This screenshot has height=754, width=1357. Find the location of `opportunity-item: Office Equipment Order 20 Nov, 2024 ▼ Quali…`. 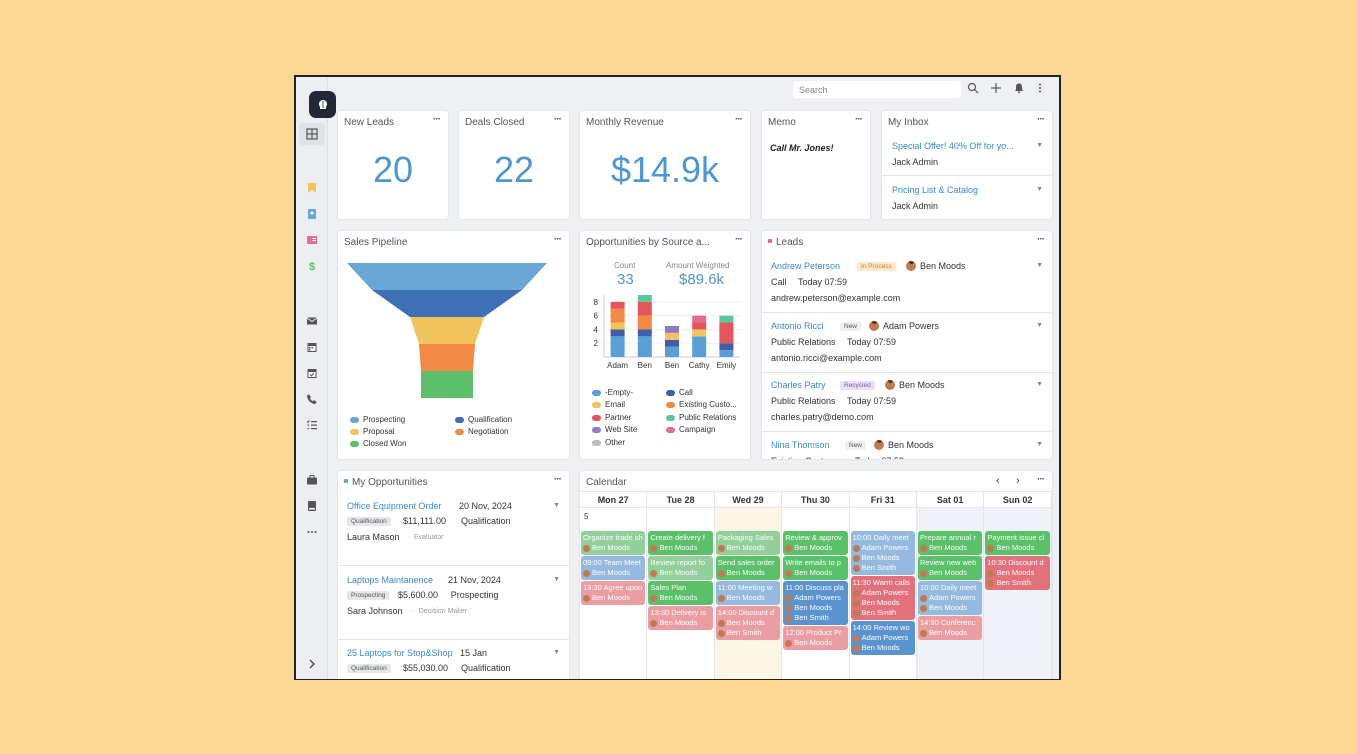

opportunity-item: Office Equipment Order 20 Nov, 2024 ▼ Quali… is located at coordinates (453, 532).